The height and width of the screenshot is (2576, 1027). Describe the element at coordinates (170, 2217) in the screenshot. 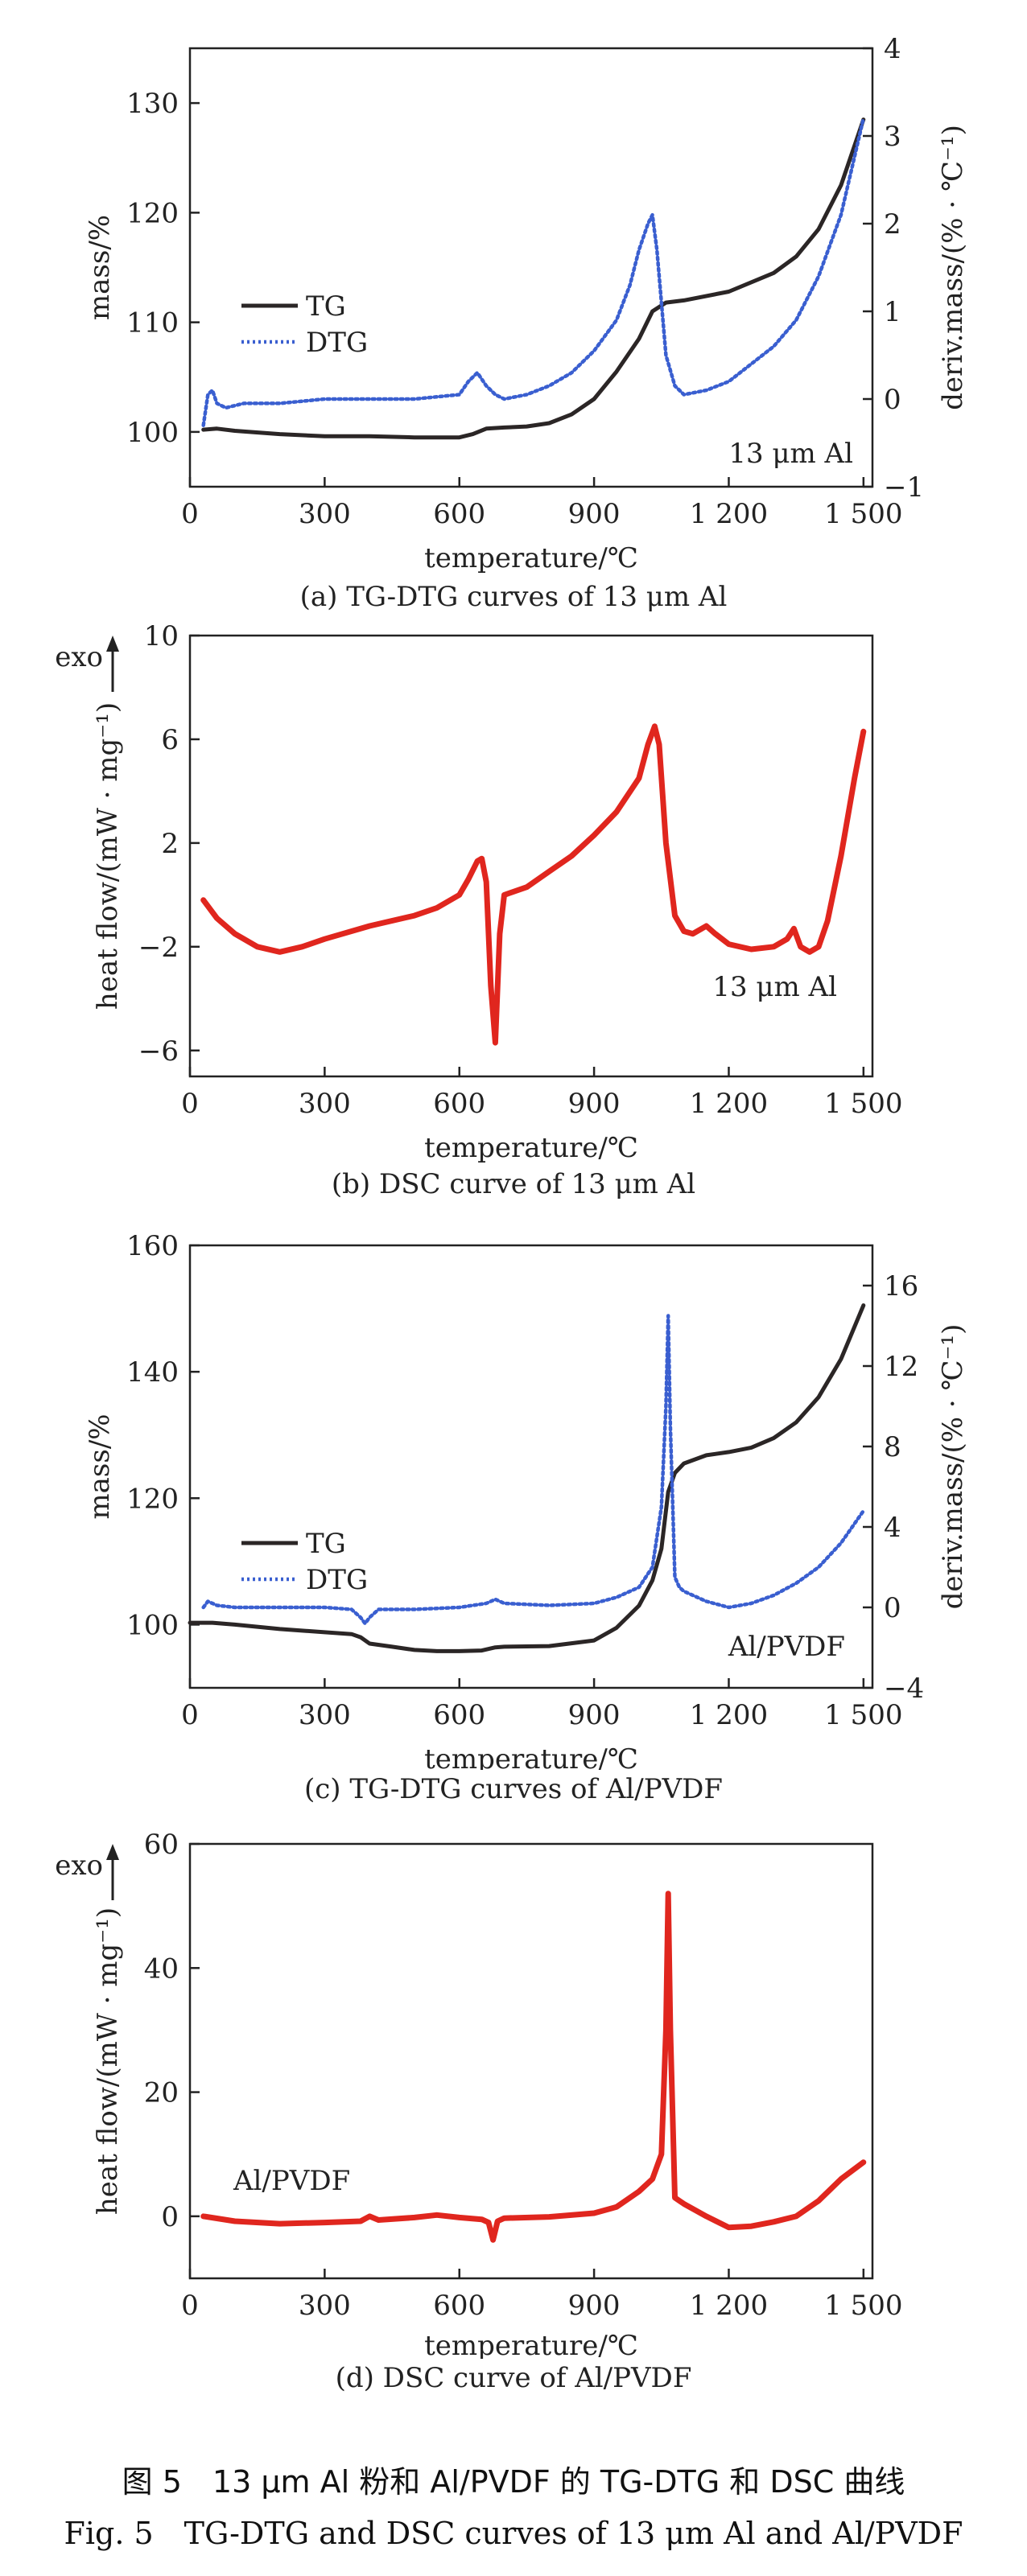

I see `y-tick-label: 0` at that location.